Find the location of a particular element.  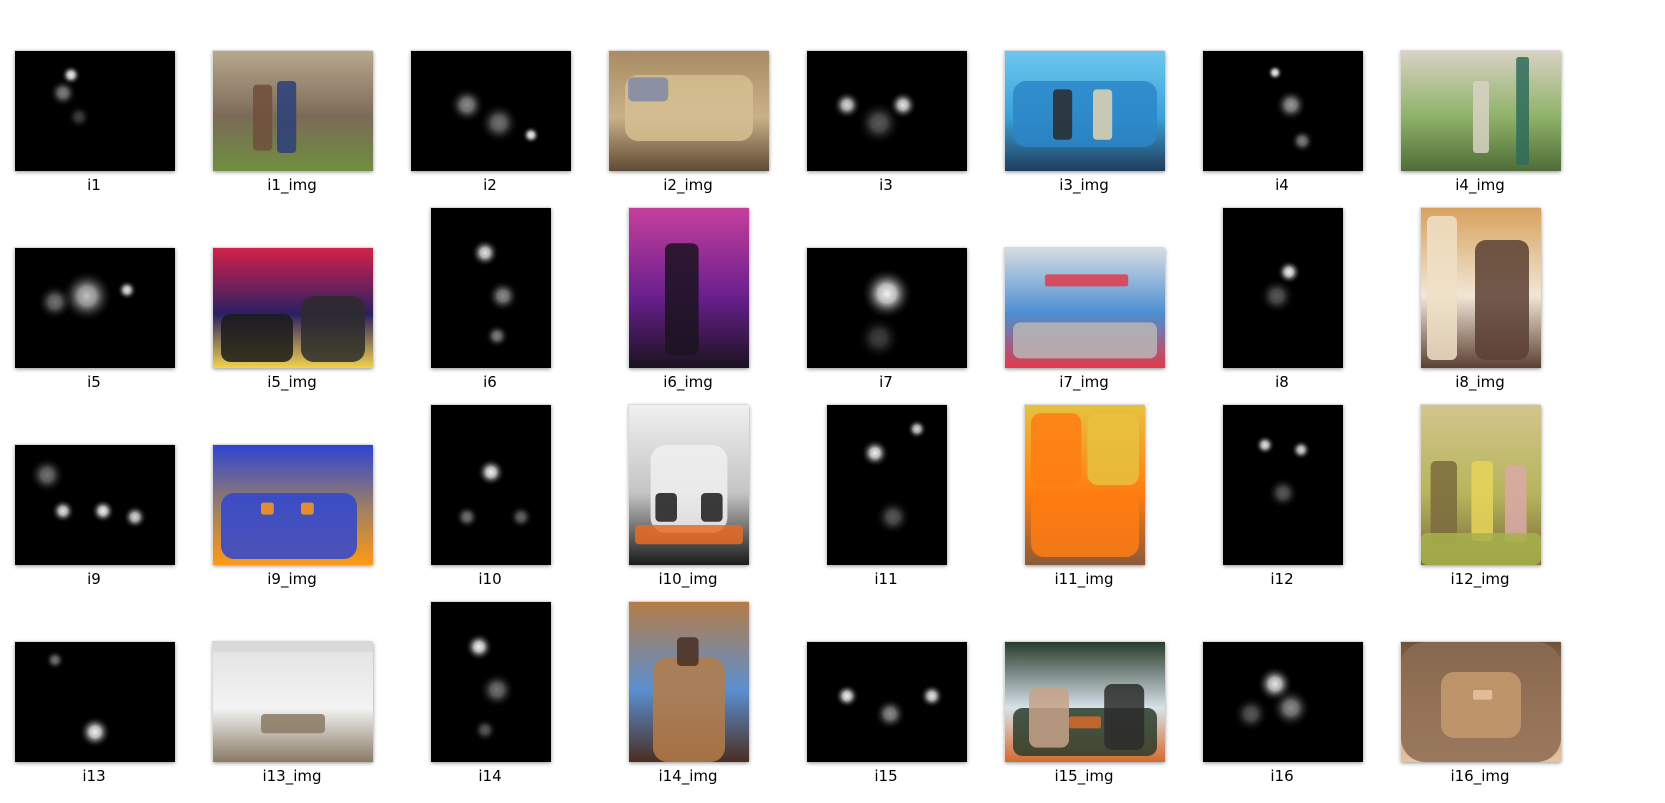

file-tile: i12_img is located at coordinates (1480, 499).